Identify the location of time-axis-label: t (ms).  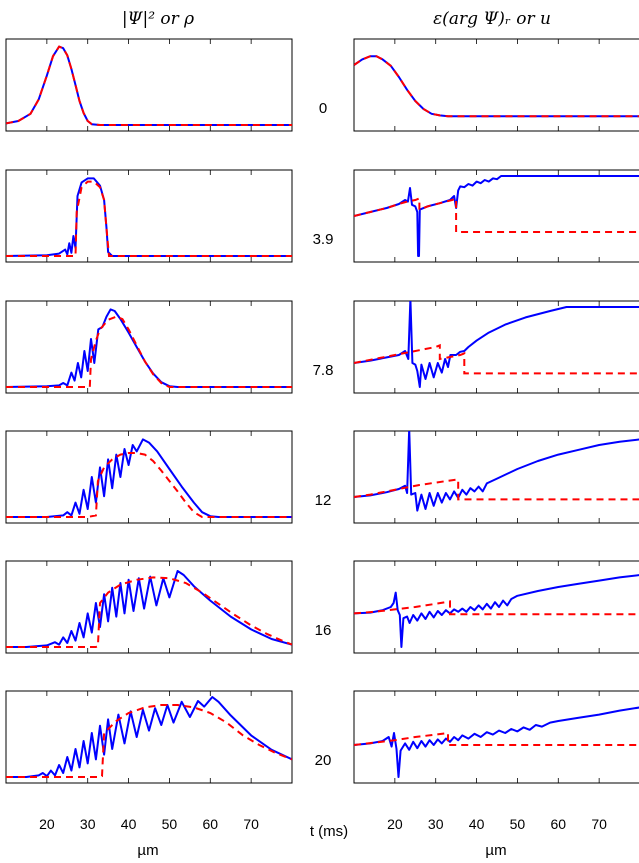
(329, 831).